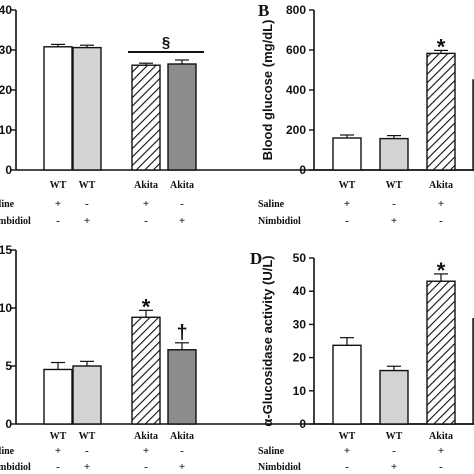 The image size is (474, 474). What do you see at coordinates (256, 258) in the screenshot?
I see `panel-letter: D` at bounding box center [256, 258].